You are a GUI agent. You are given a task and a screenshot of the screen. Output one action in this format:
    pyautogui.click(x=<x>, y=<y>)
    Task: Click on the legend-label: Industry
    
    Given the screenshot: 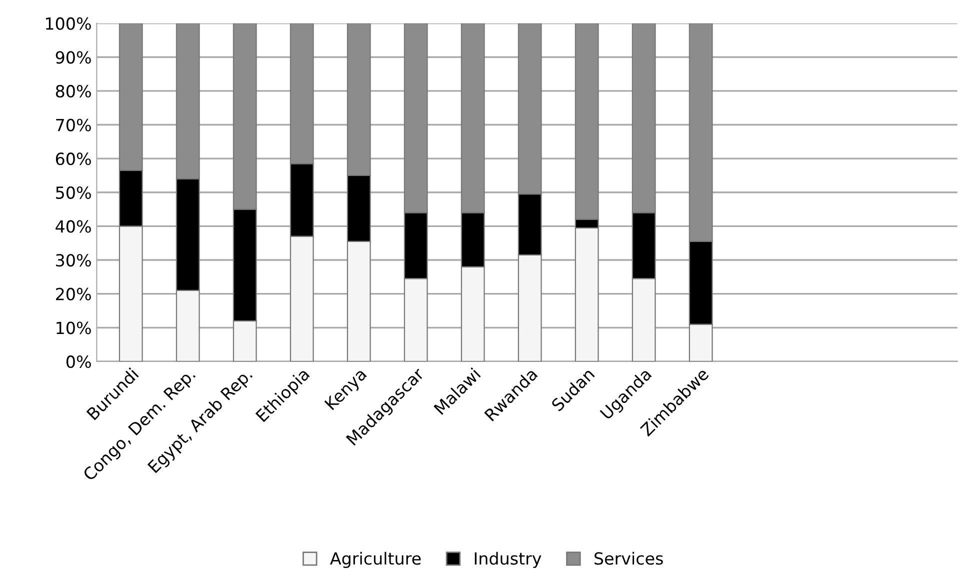 What is the action you would take?
    pyautogui.click(x=508, y=560)
    